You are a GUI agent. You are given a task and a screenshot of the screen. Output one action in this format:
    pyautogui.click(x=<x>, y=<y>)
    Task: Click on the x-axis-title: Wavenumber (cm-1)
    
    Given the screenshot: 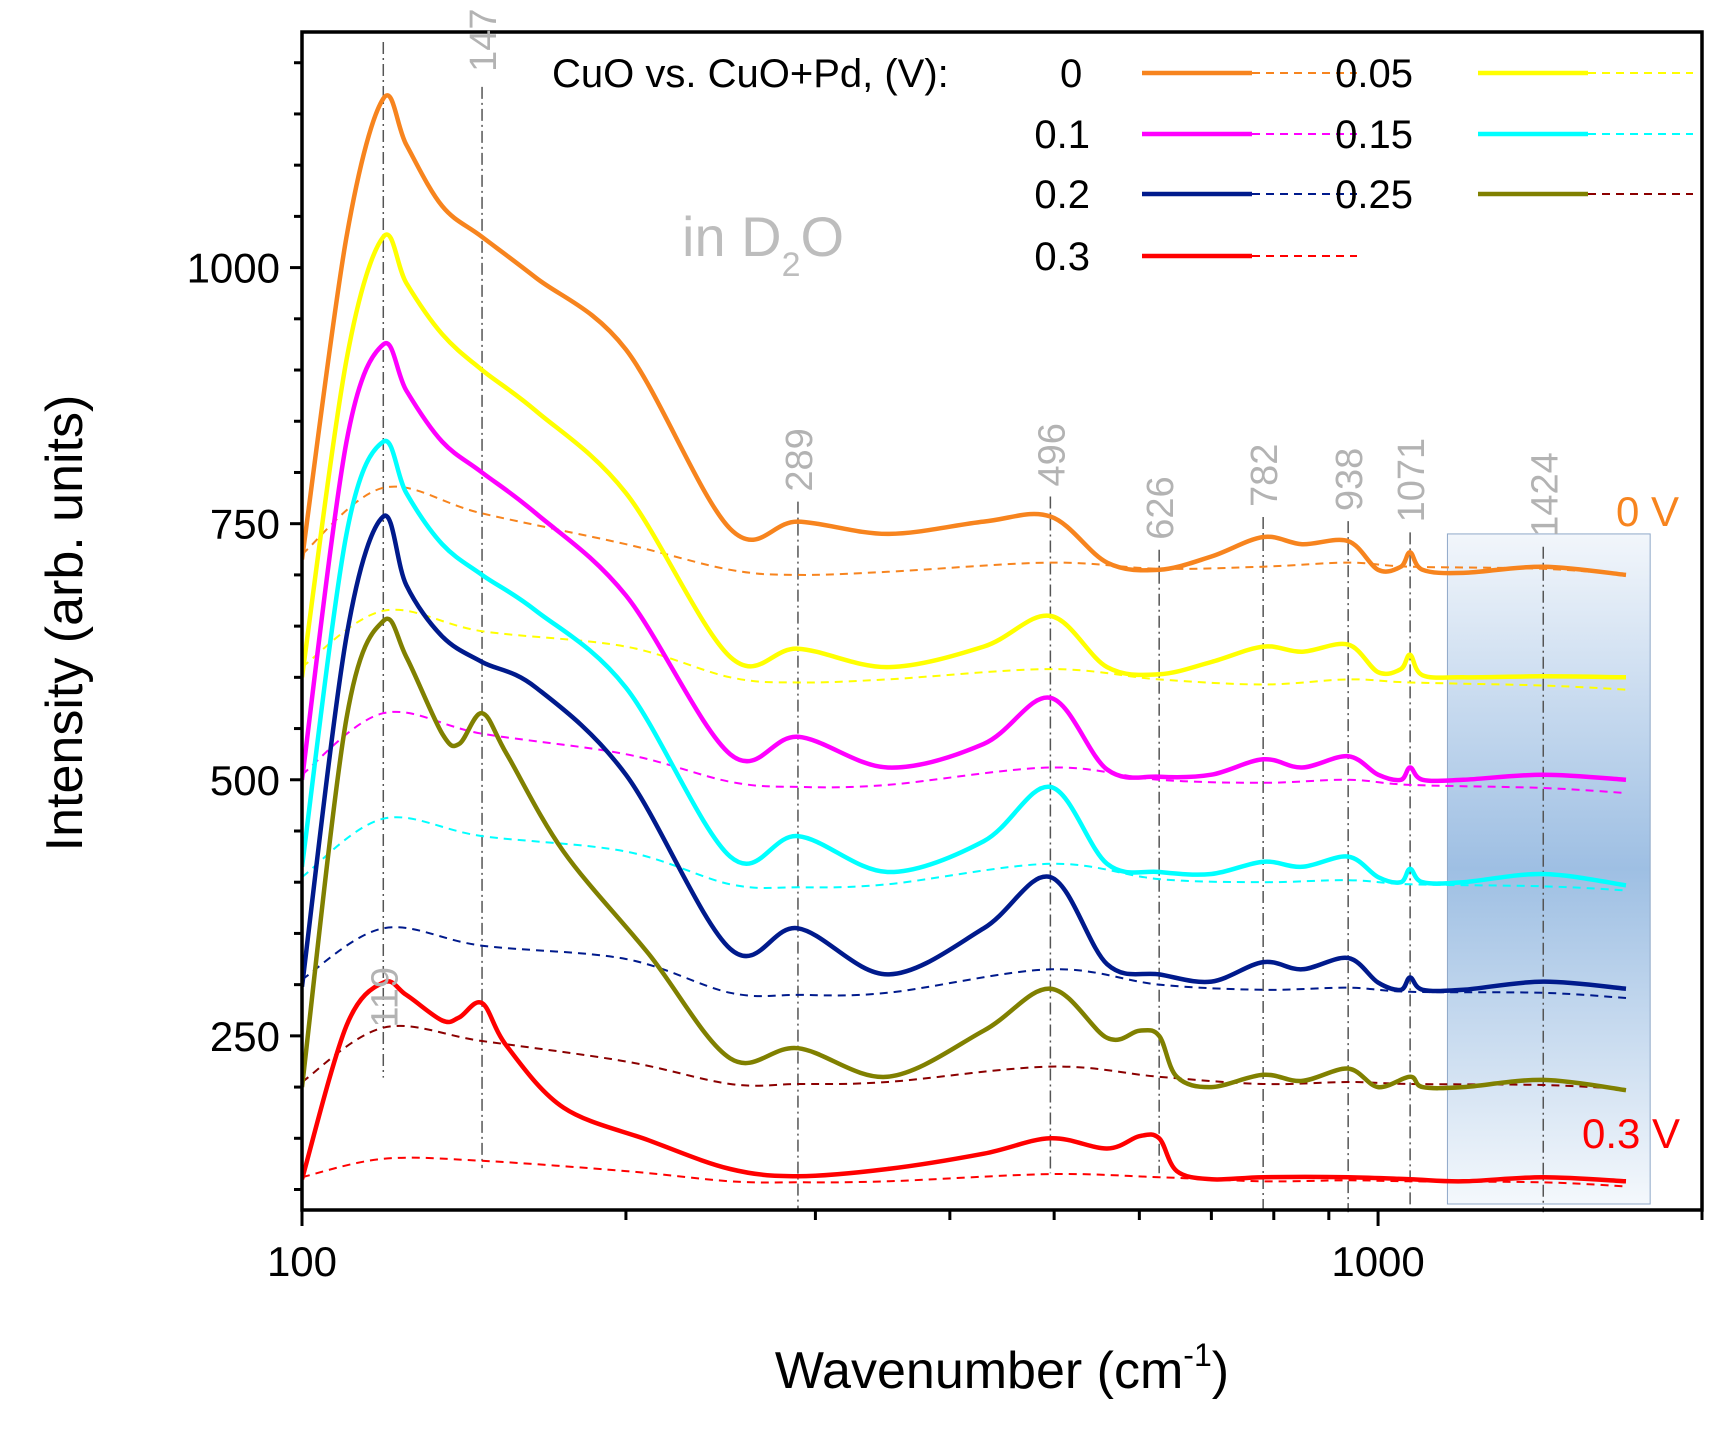 What is the action you would take?
    pyautogui.click(x=1002, y=1368)
    